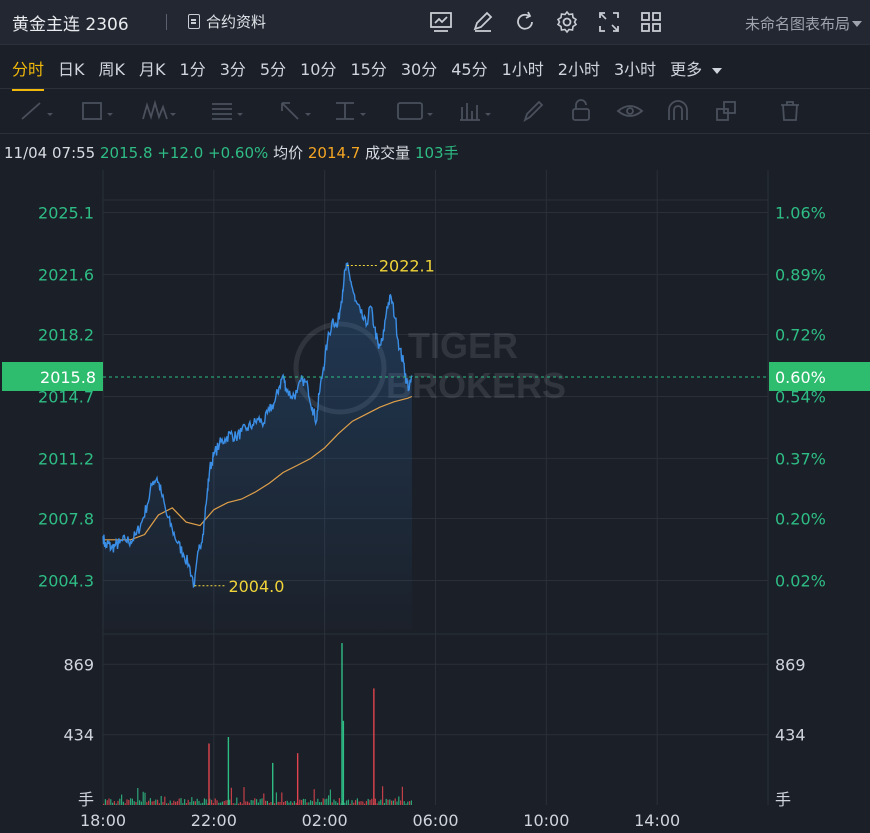  What do you see at coordinates (441, 22) in the screenshot?
I see `chart-icon` at bounding box center [441, 22].